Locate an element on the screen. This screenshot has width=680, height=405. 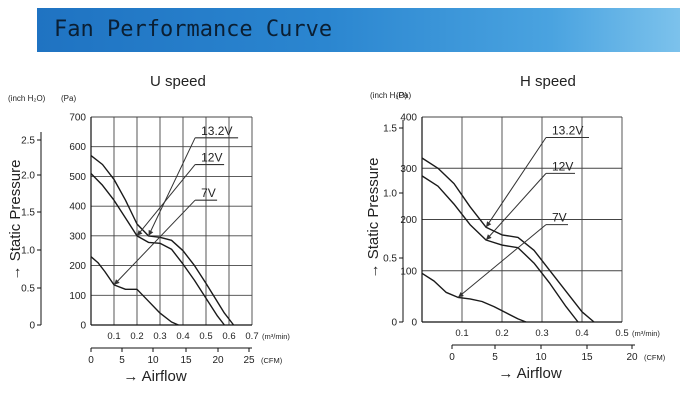
chart-title: H speed is located at coordinates (548, 81).